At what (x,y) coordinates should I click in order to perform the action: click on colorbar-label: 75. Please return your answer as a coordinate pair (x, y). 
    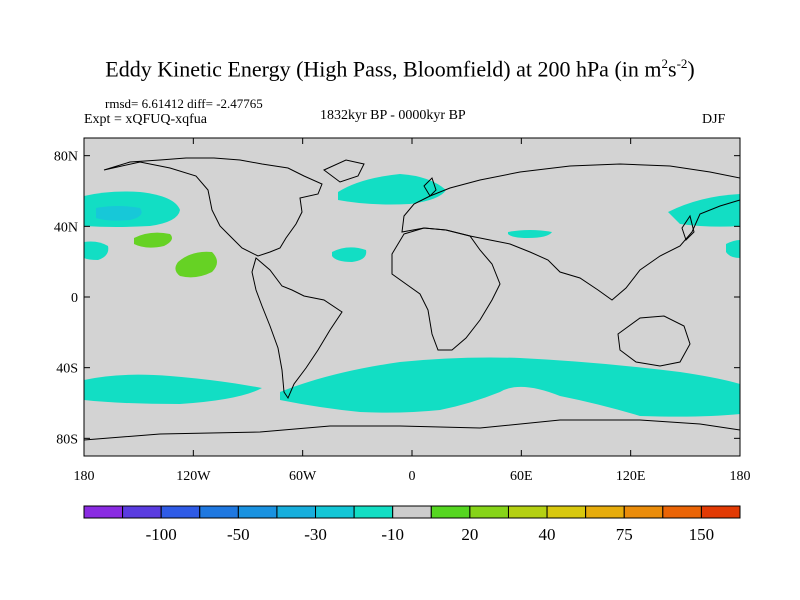
    Looking at the image, I should click on (624, 534).